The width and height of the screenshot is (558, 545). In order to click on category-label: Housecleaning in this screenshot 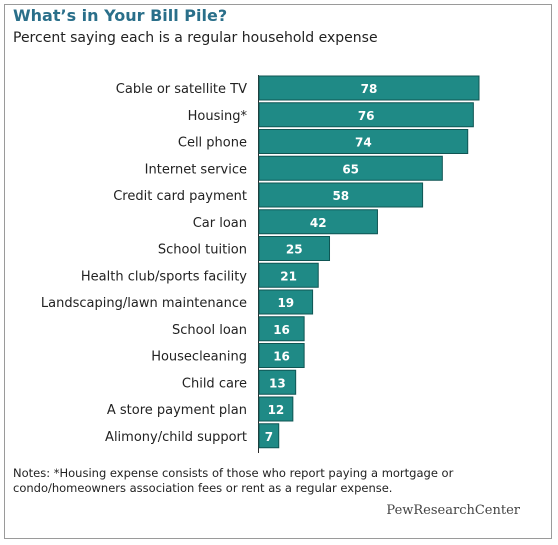, I will do `click(199, 357)`.